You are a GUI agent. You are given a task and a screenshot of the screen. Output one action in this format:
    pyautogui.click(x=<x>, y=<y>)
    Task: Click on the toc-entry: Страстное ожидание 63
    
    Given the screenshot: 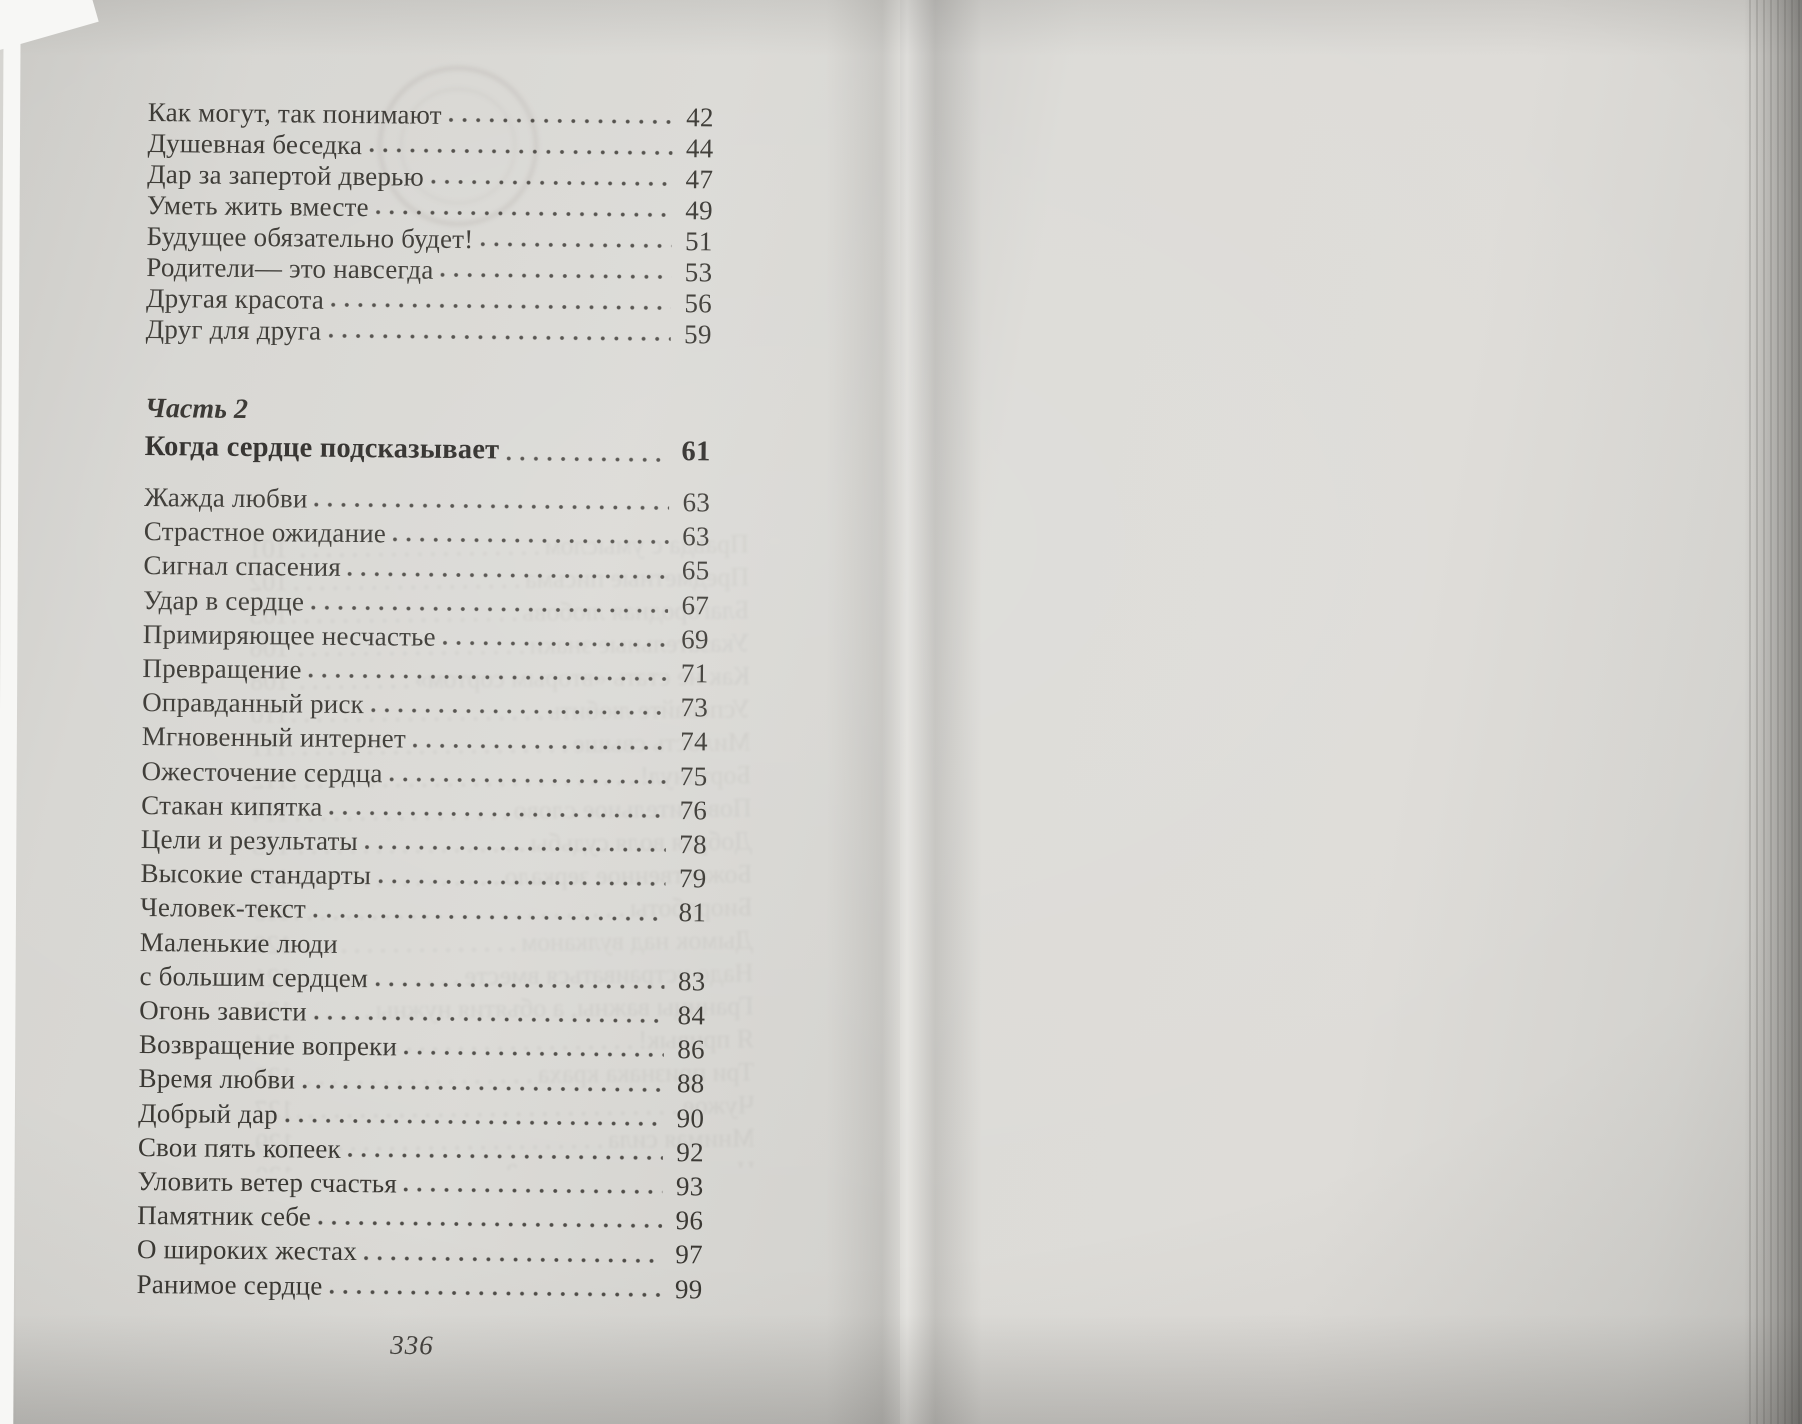 What is the action you would take?
    pyautogui.click(x=427, y=534)
    